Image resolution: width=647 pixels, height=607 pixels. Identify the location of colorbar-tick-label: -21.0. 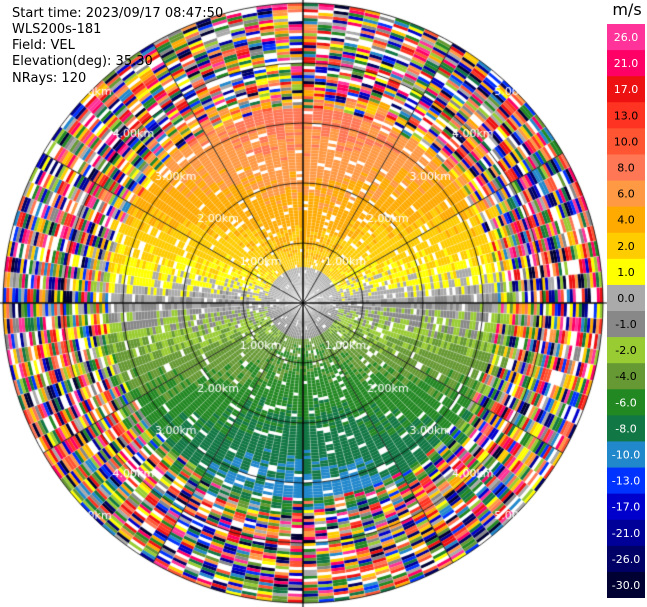
(626, 533).